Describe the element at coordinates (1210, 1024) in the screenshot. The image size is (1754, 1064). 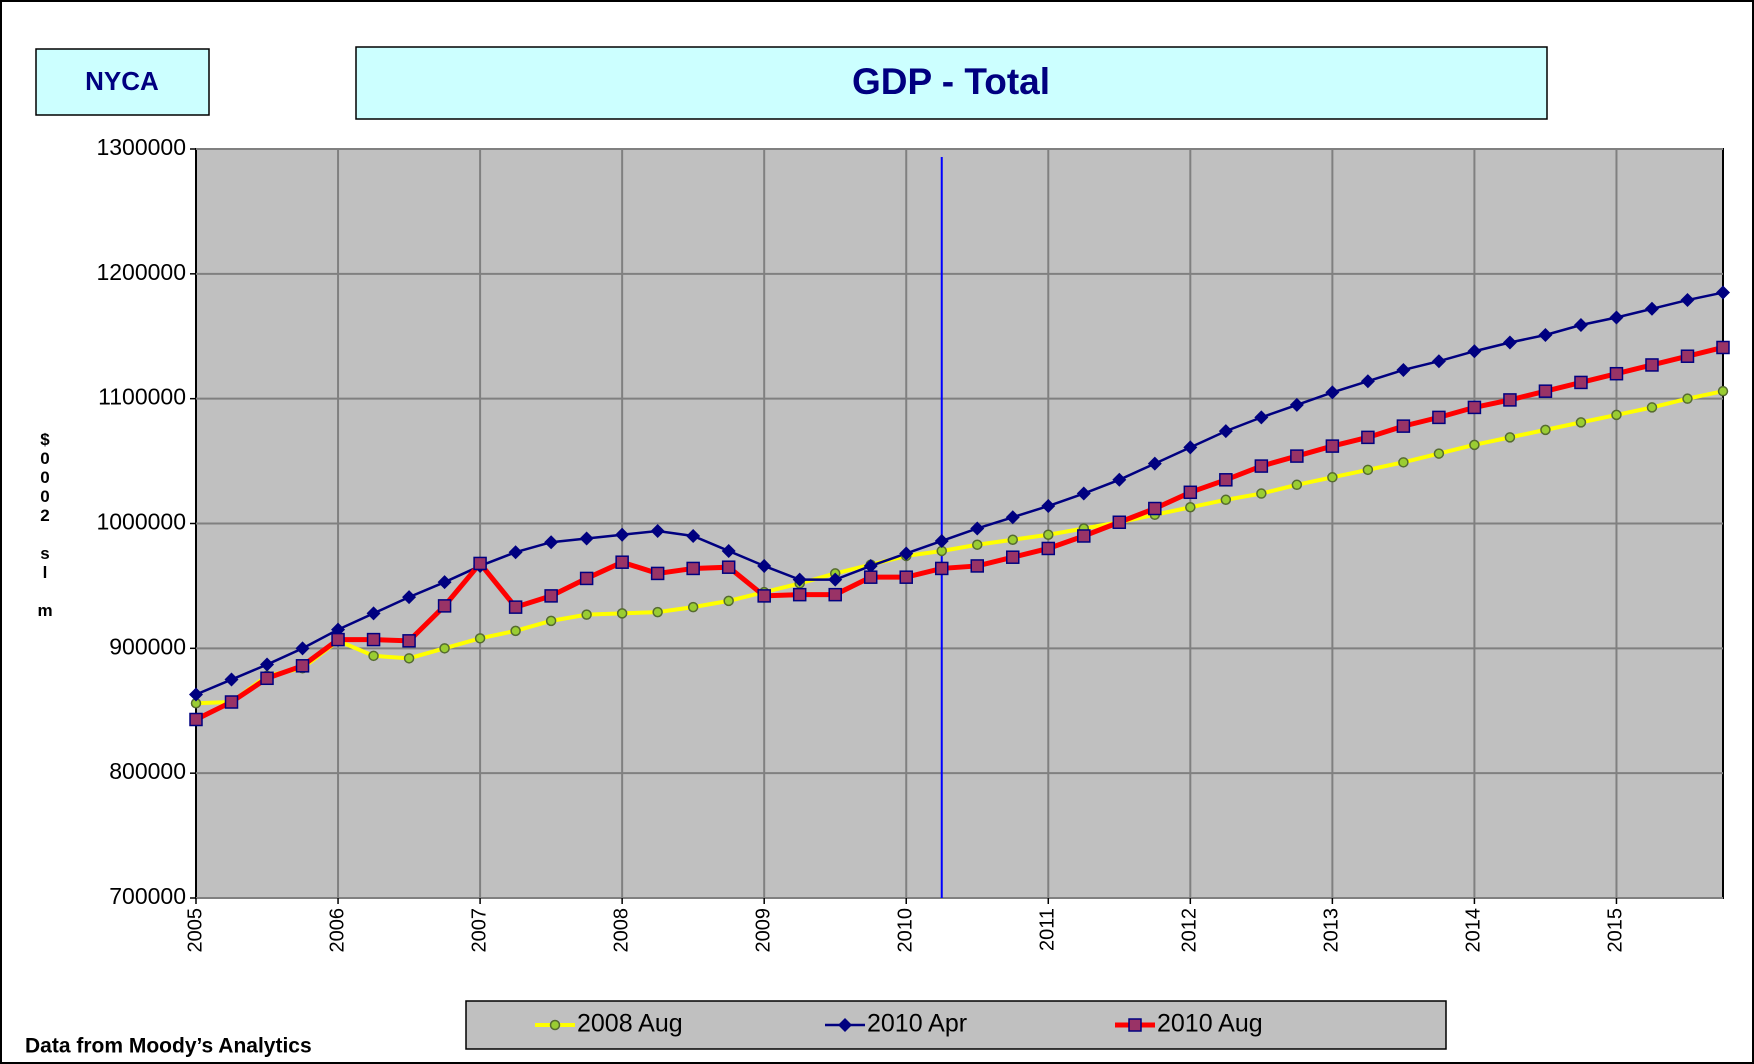
I see `legend-label: 2010 Aug` at that location.